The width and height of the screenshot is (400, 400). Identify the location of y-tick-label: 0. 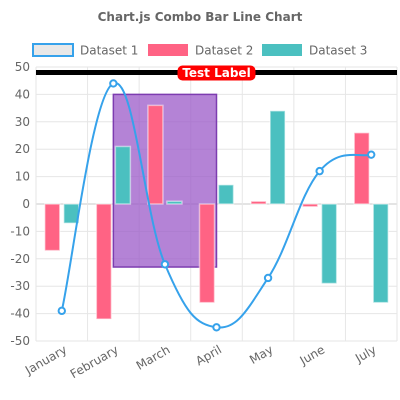
(26, 204).